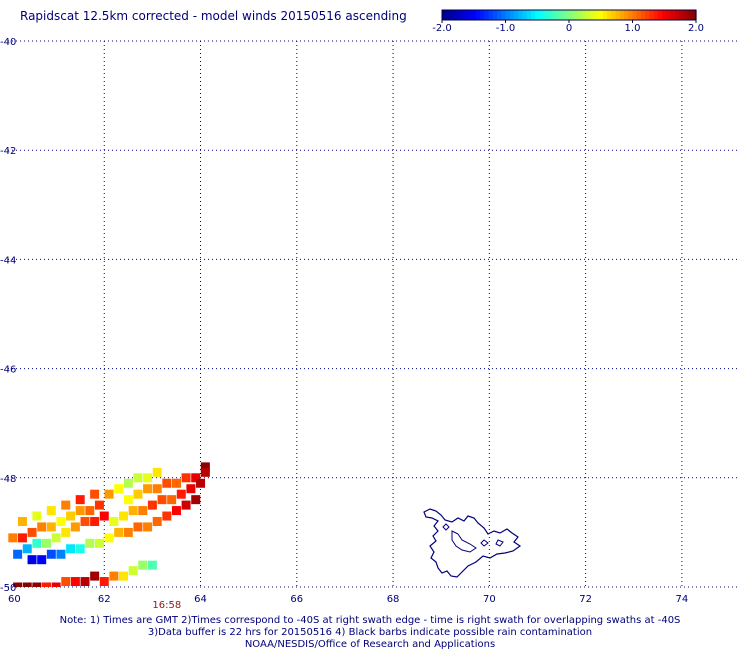  Describe the element at coordinates (104, 599) in the screenshot. I see `longitude-tick-label: 62` at that location.